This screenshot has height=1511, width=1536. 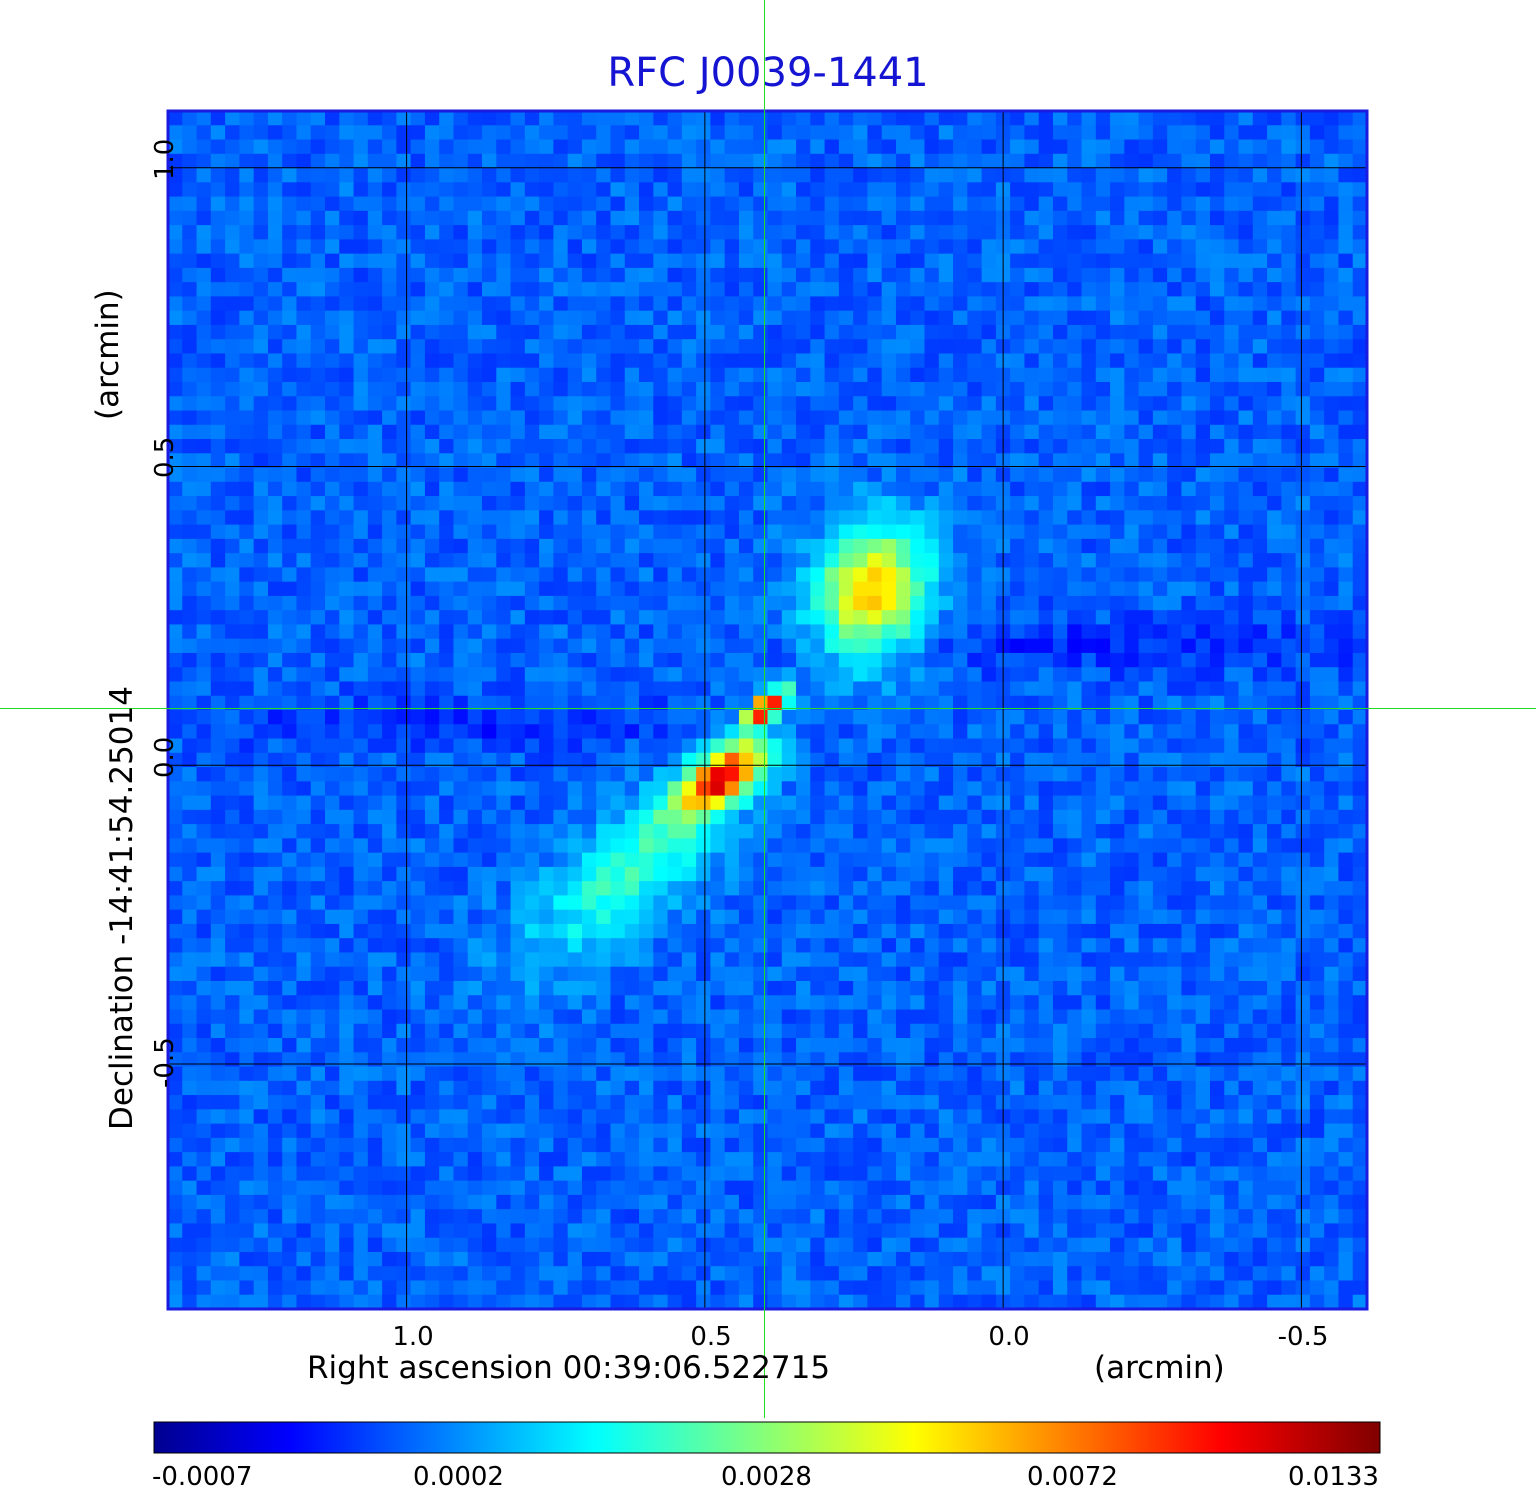 I want to click on colorbar-tick-label: 0.0002, so click(x=458, y=1477).